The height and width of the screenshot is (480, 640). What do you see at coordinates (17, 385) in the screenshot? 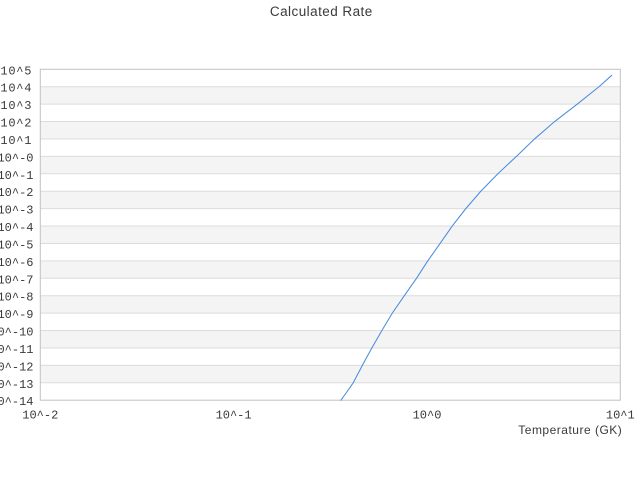
I see `svg-text: 10^-13` at bounding box center [17, 385].